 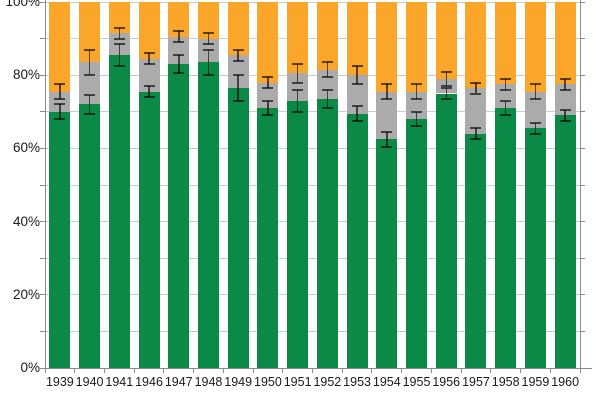 What do you see at coordinates (238, 29) in the screenshot?
I see `bar-1949-orange` at bounding box center [238, 29].